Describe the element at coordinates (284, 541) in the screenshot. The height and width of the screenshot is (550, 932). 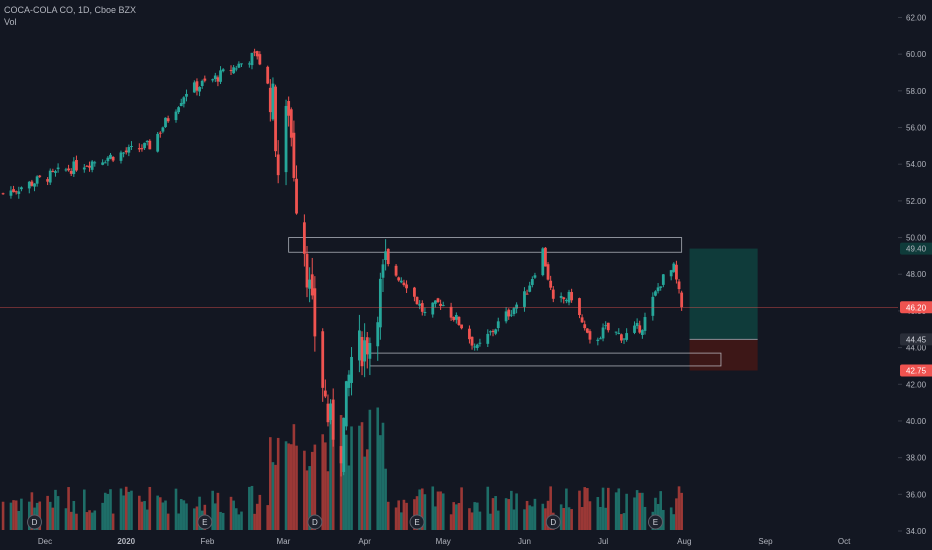
I see `x-tick-label: Mar` at that location.